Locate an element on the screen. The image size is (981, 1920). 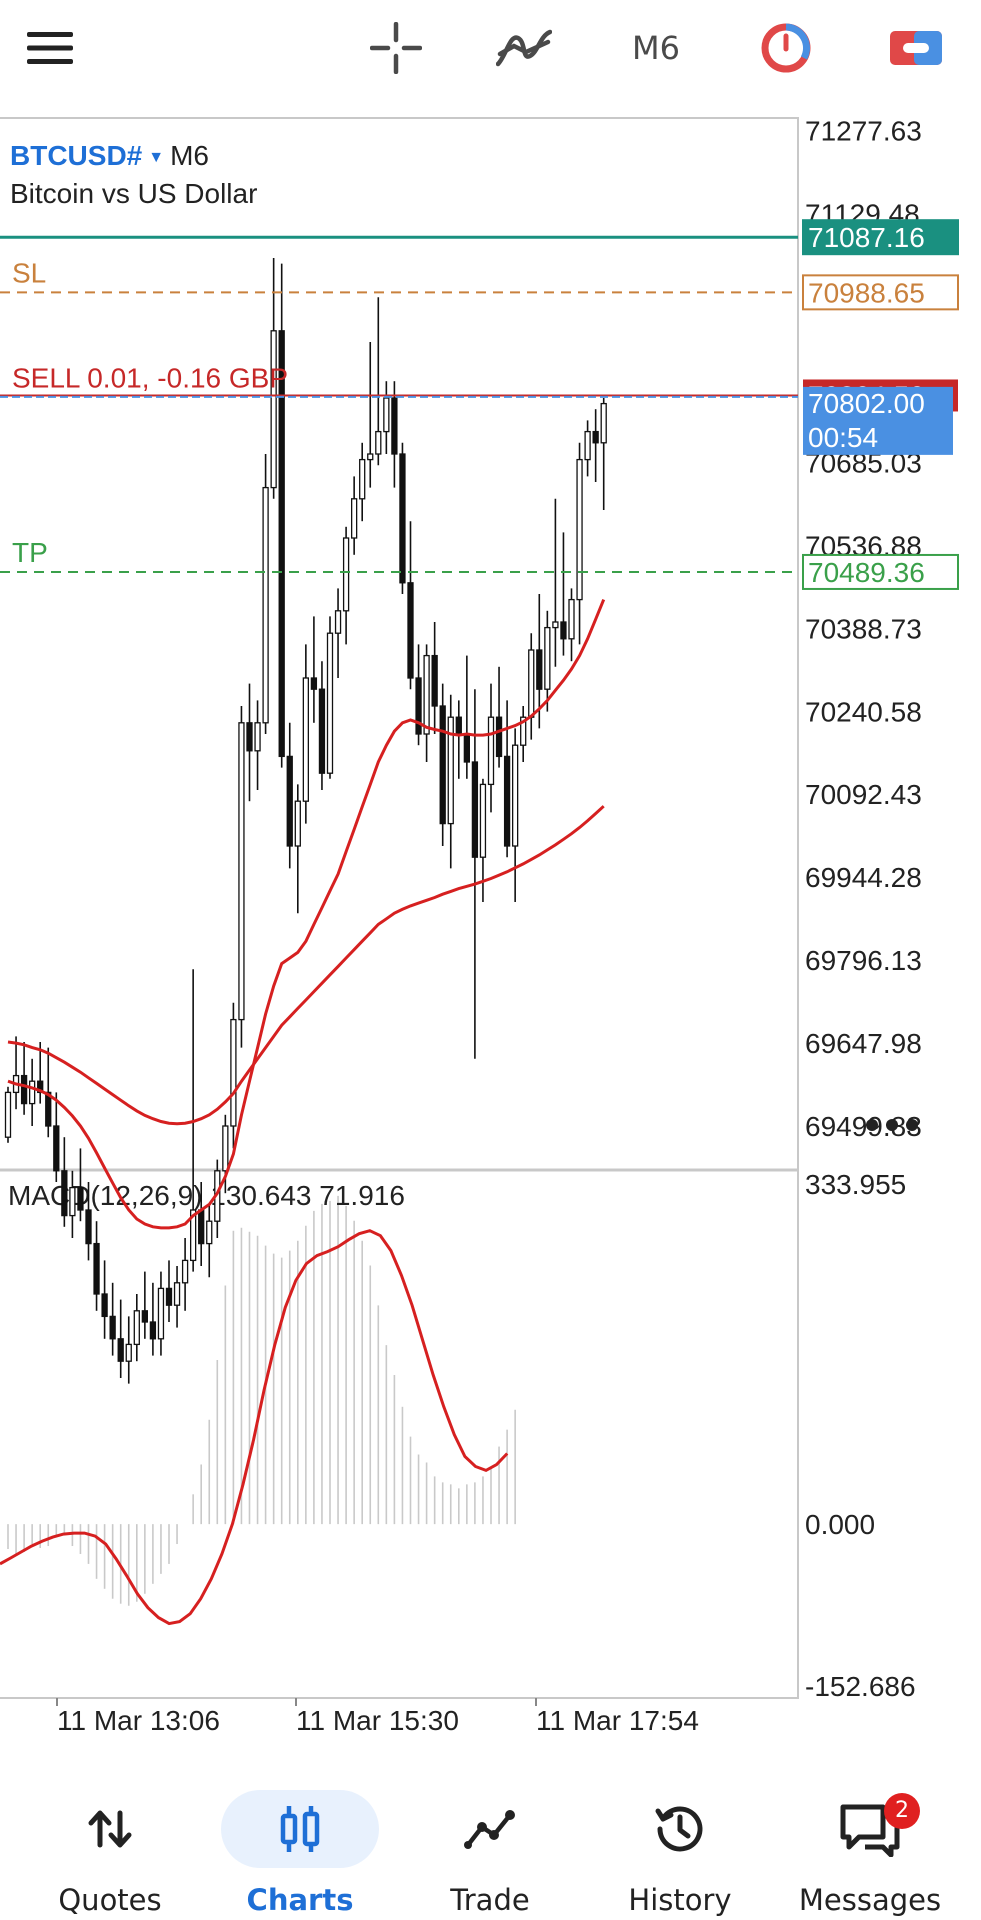
sl-price-box is located at coordinates (880, 292).